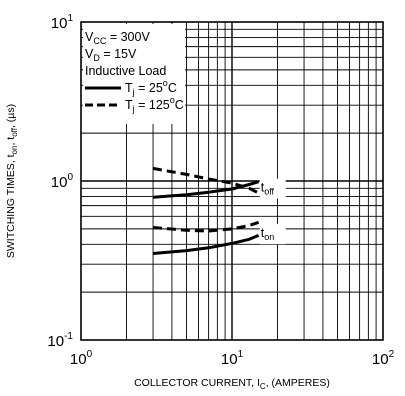  Describe the element at coordinates (62, 22) in the screenshot. I see `y-tick-label: 10¹` at that location.